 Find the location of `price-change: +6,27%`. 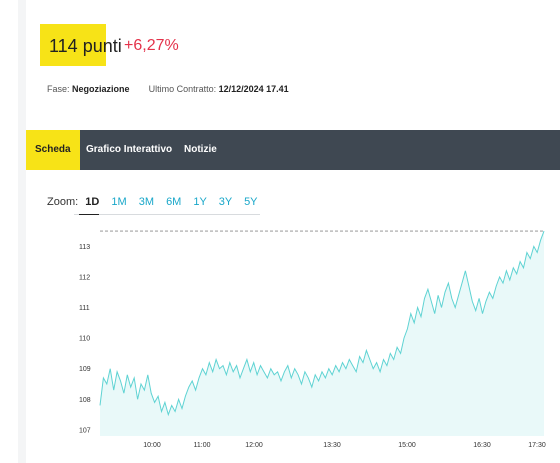

price-change: +6,27% is located at coordinates (151, 45).